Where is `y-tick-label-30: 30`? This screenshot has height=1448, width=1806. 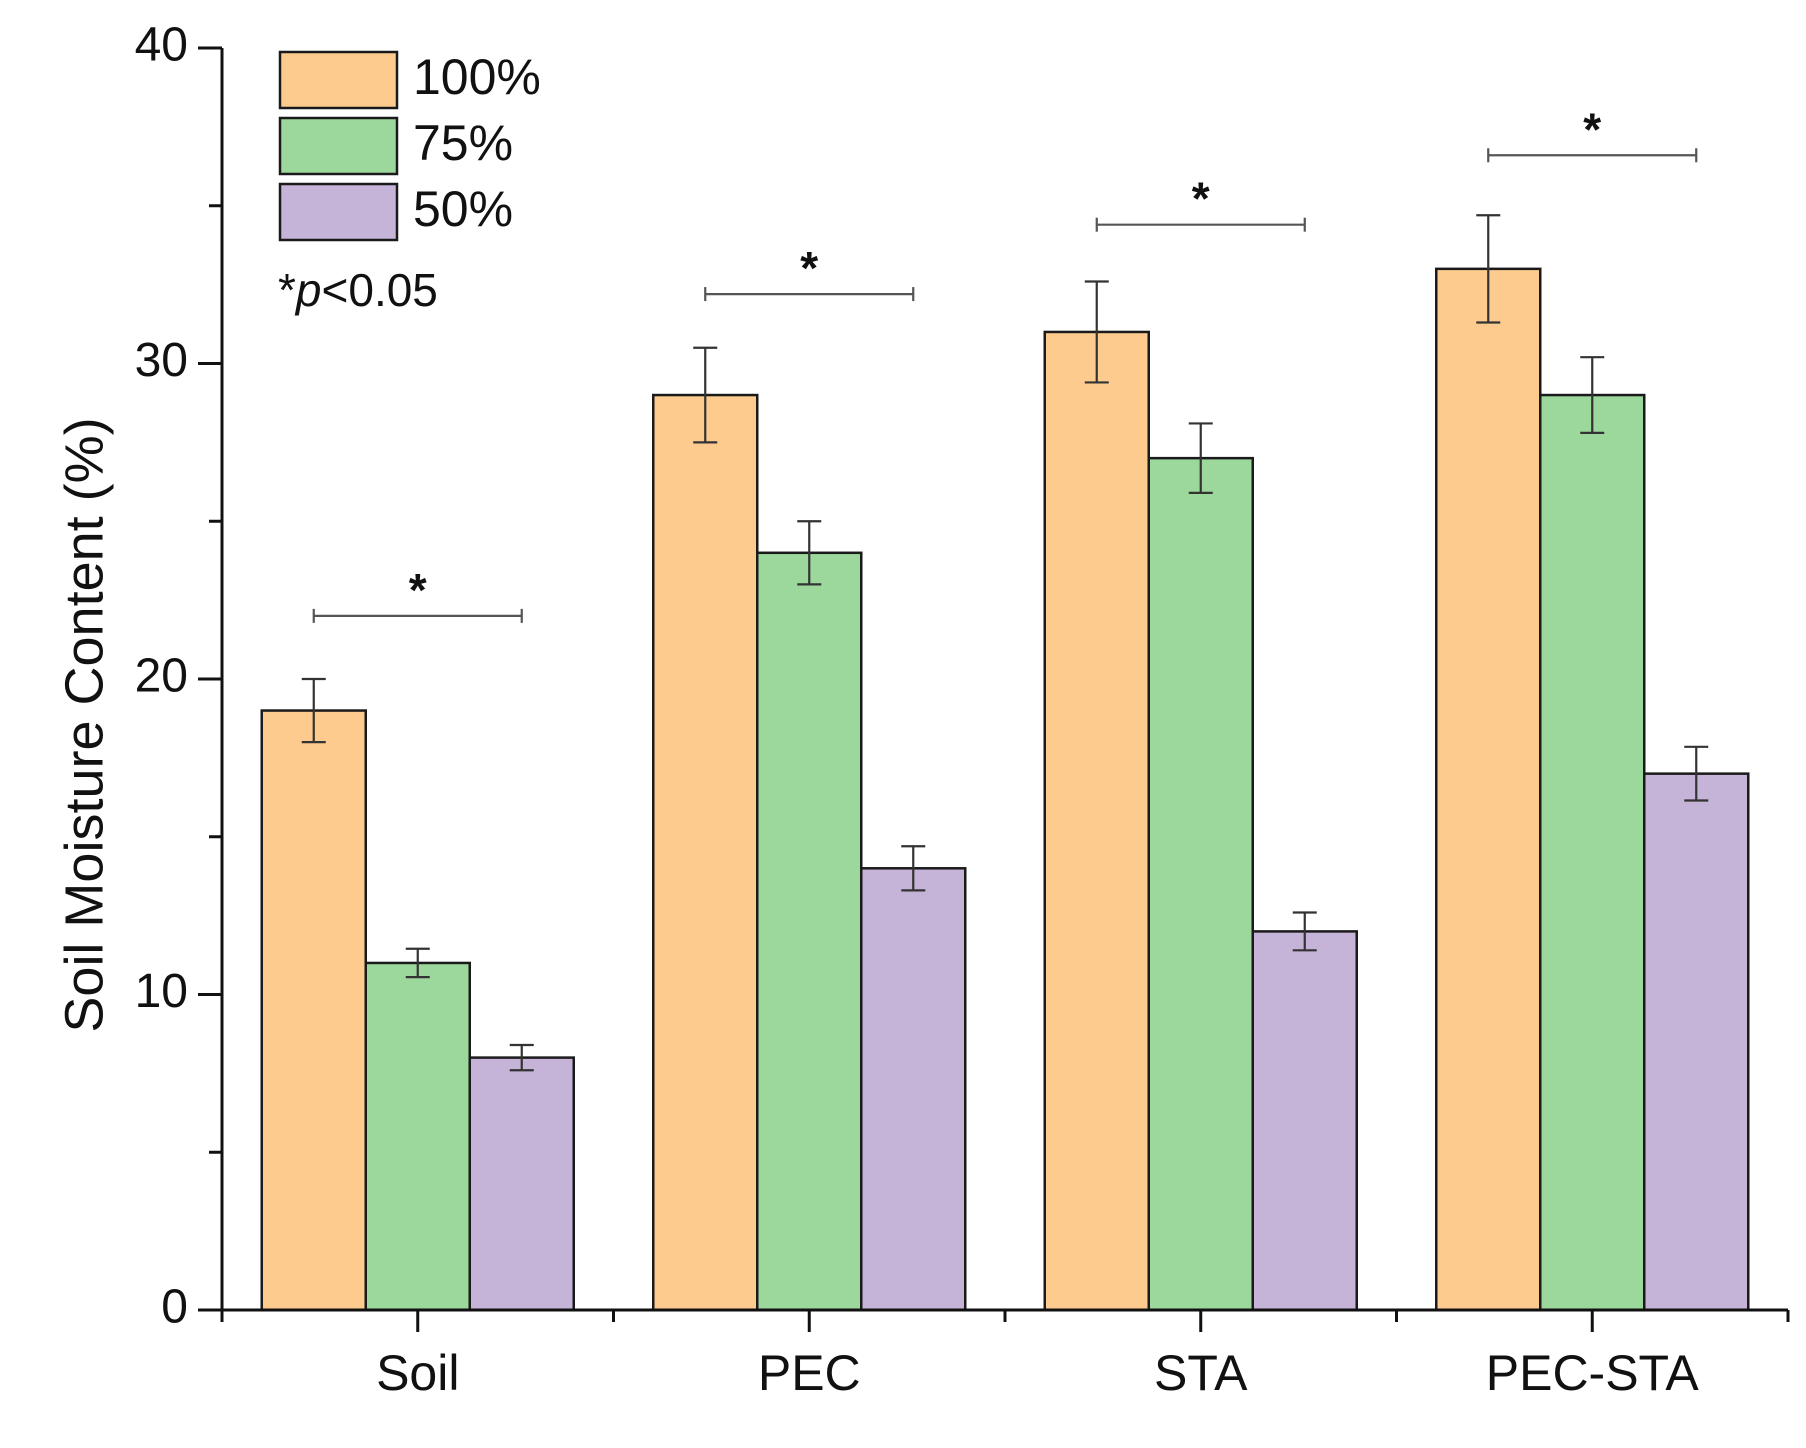
y-tick-label-30: 30 is located at coordinates (161, 360).